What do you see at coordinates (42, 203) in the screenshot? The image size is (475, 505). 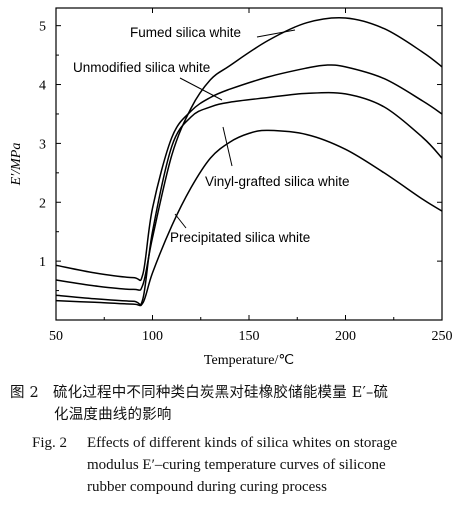 I see `y-tick-label: 2` at bounding box center [42, 203].